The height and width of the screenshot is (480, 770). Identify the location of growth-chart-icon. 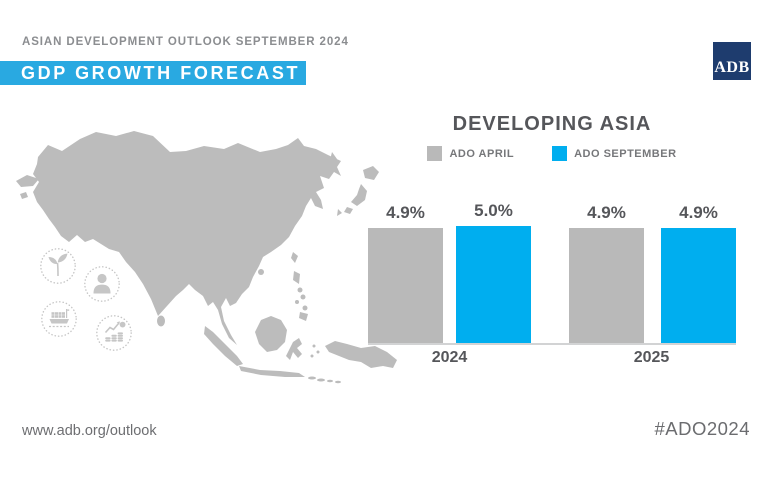
(114, 333).